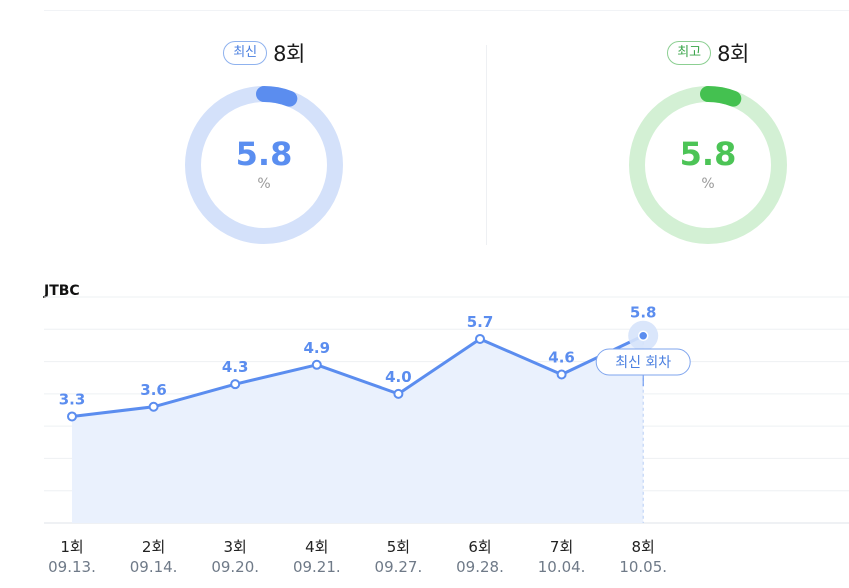 The width and height of the screenshot is (849, 588). Describe the element at coordinates (72, 399) in the screenshot. I see `data-label: 3.3` at that location.